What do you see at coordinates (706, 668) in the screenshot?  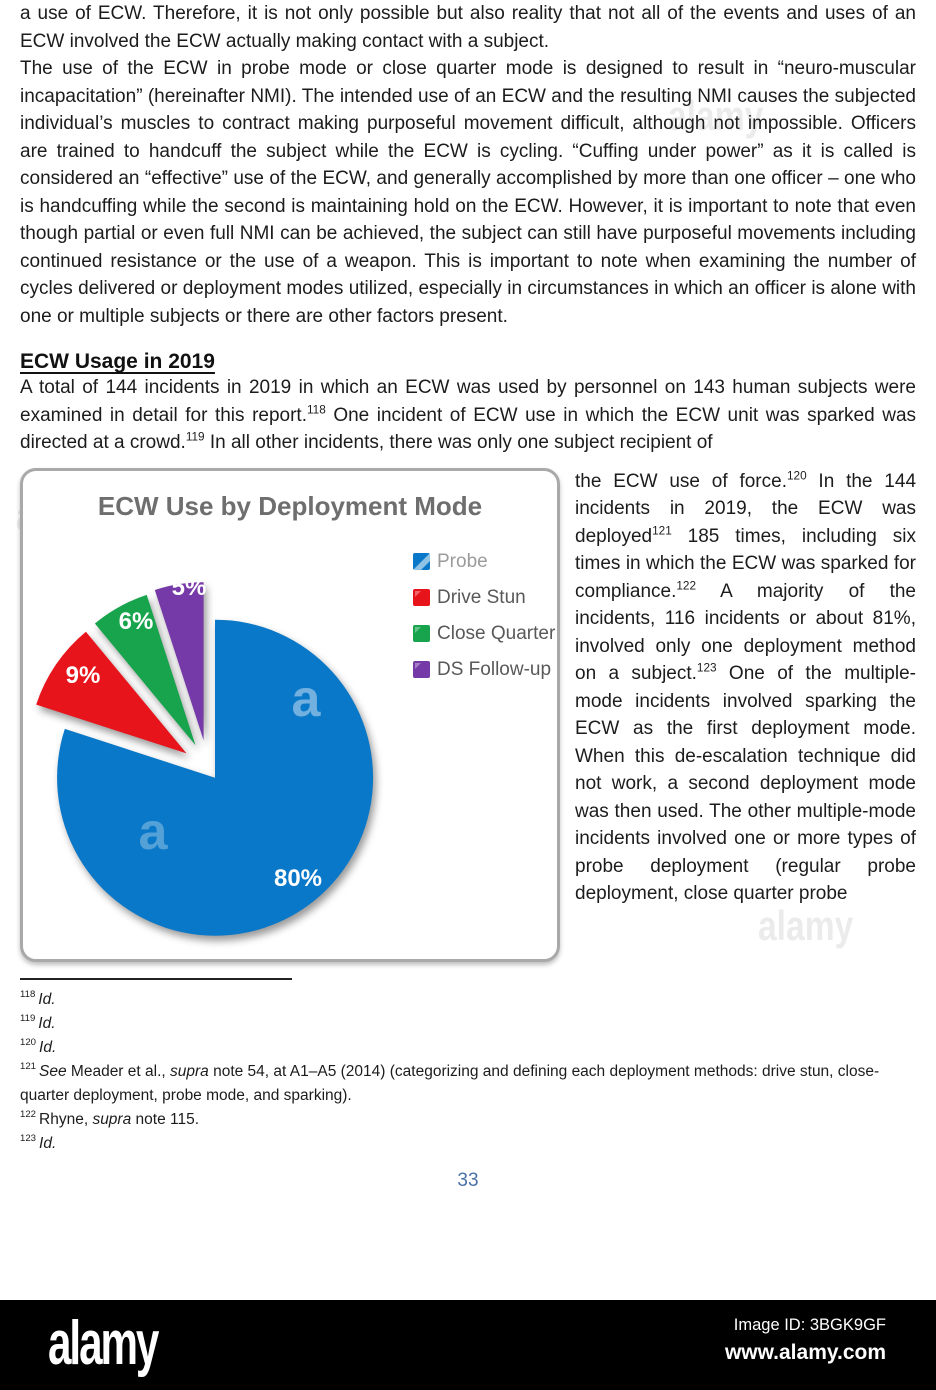 I see `footnote-ref-123: 123` at bounding box center [706, 668].